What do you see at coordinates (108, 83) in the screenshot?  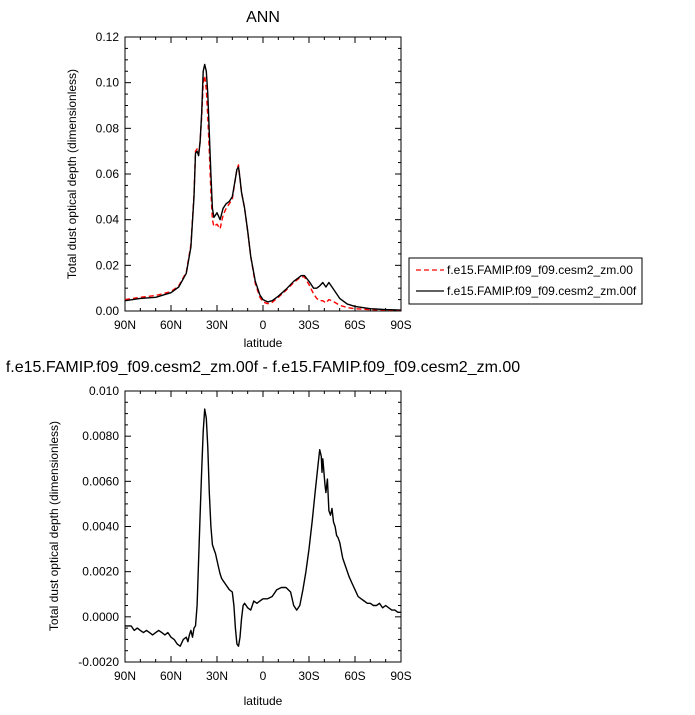 I see `y-tick-label: 0.10` at bounding box center [108, 83].